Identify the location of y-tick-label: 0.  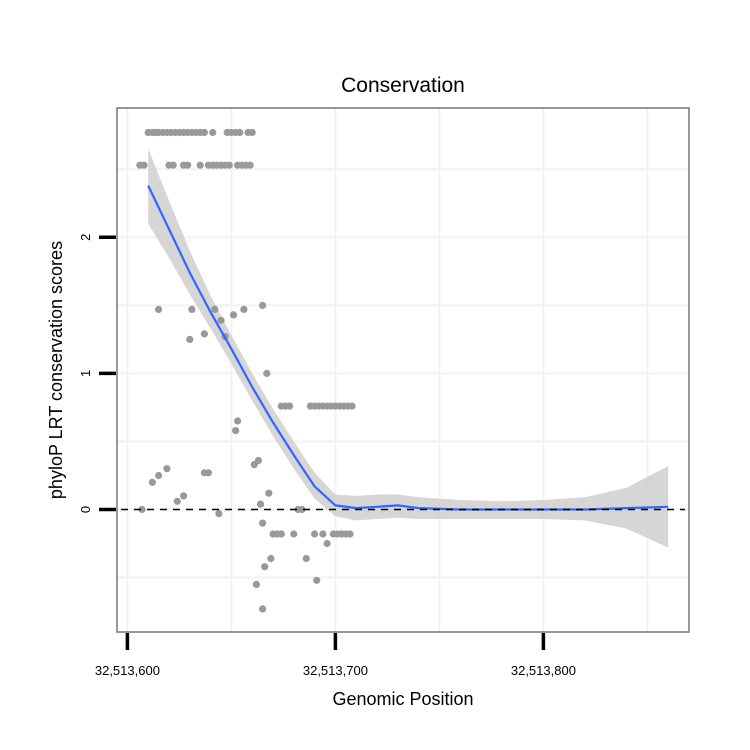
(85, 509).